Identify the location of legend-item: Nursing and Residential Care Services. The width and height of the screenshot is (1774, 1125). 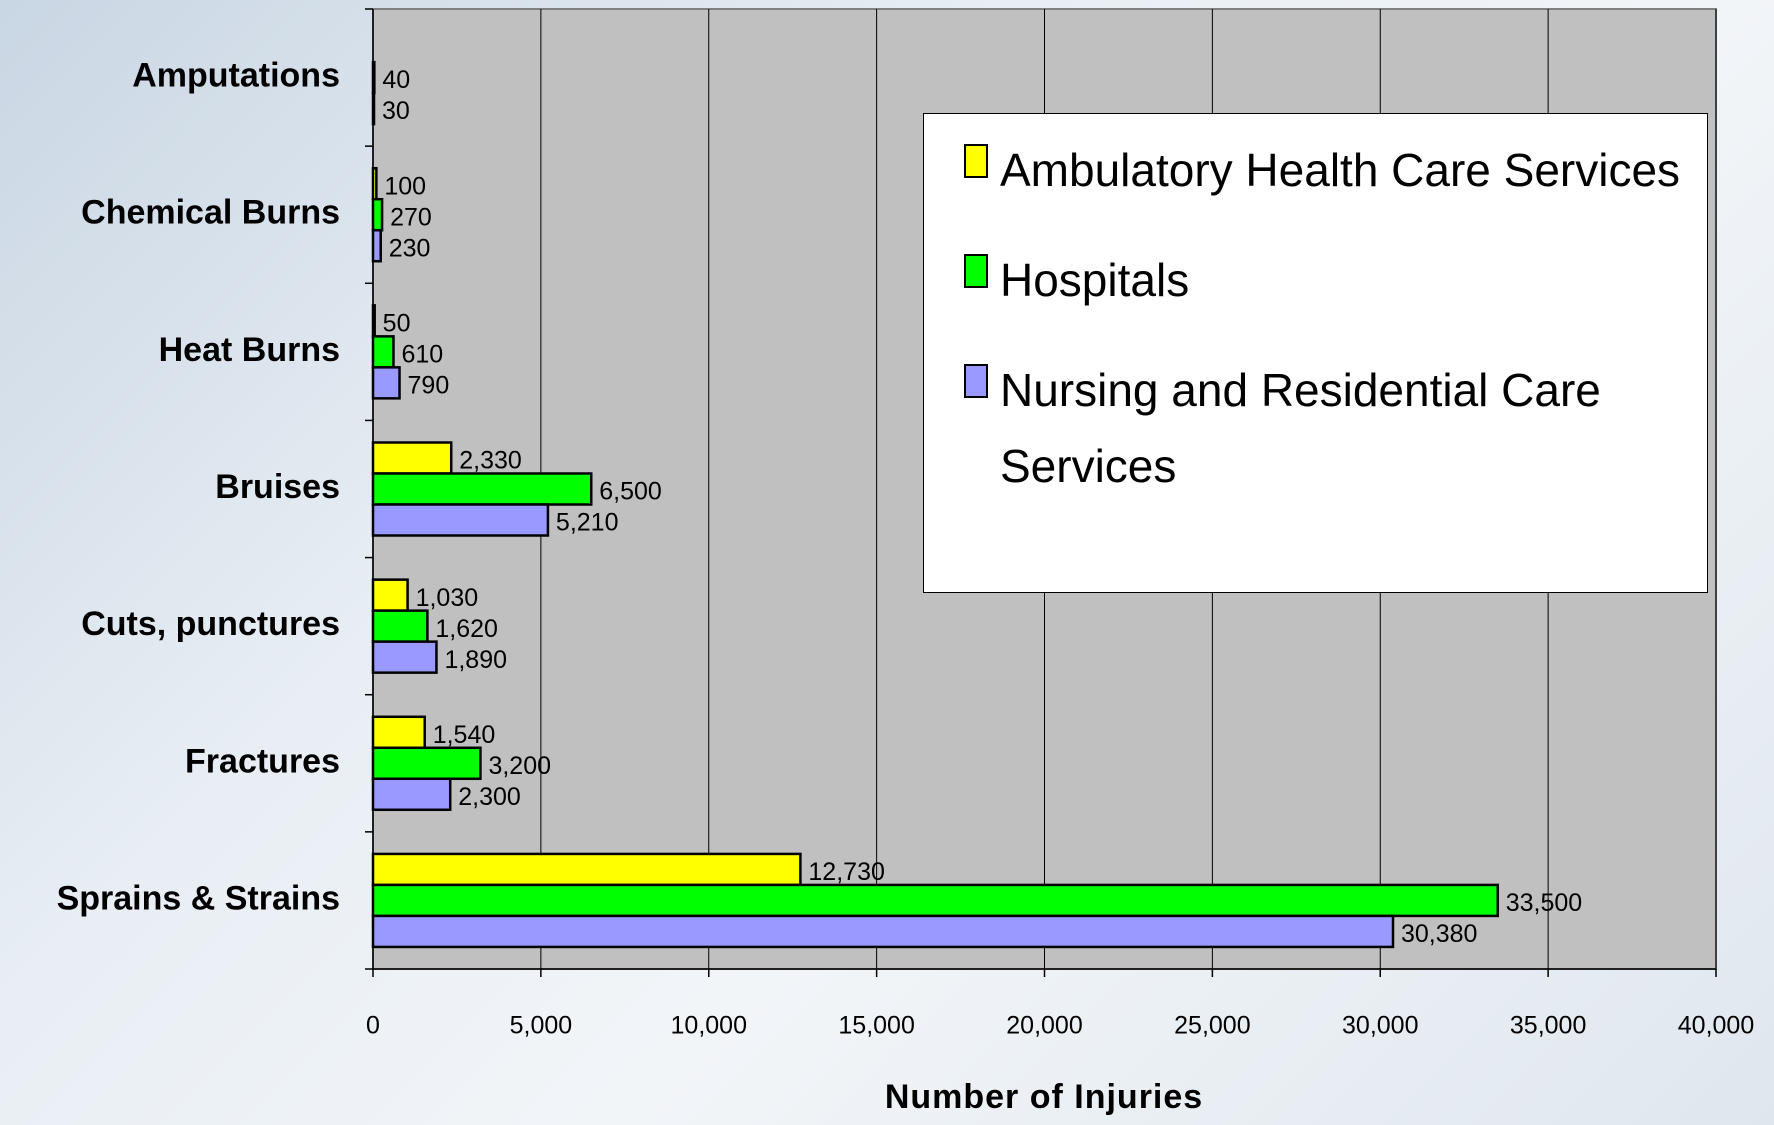
(1325, 428).